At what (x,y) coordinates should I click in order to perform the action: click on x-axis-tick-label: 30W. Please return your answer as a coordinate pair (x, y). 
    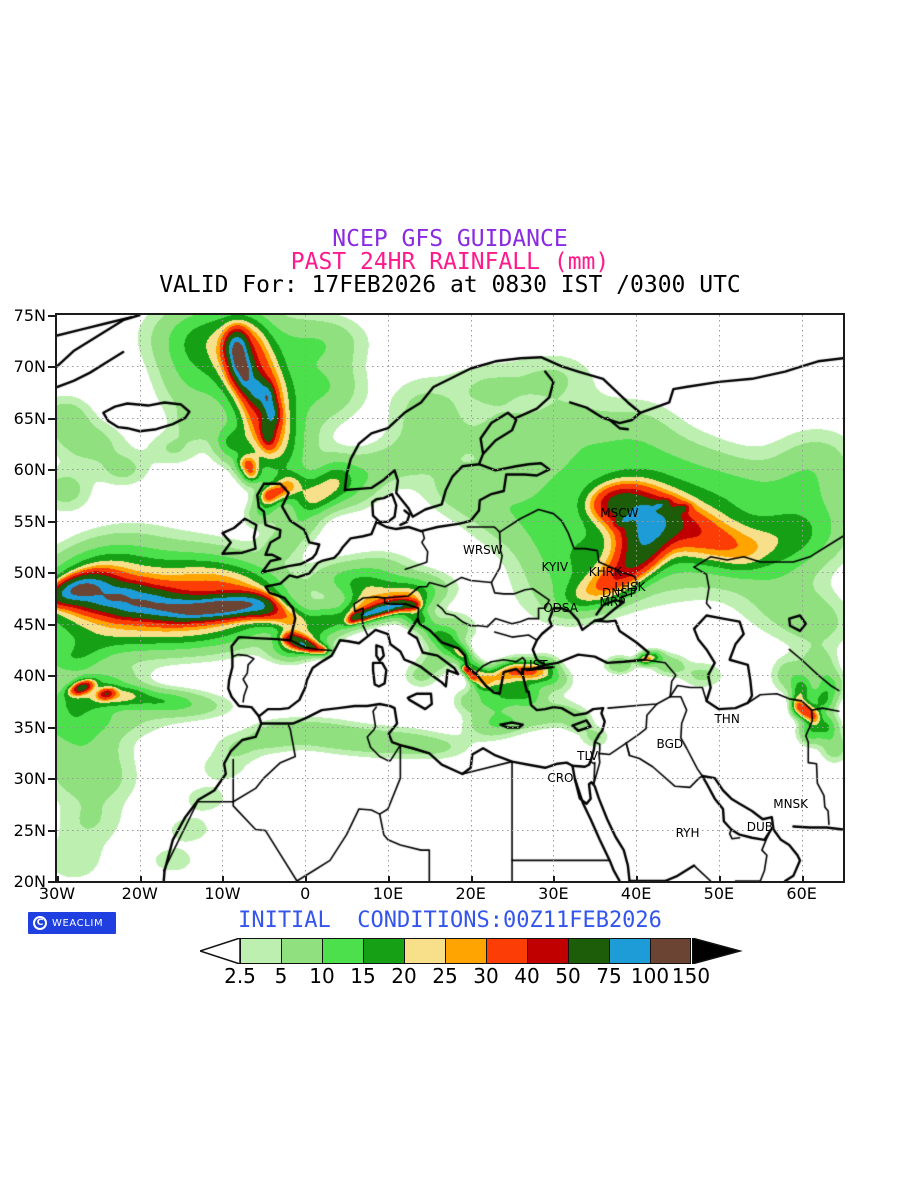
    Looking at the image, I should click on (57, 893).